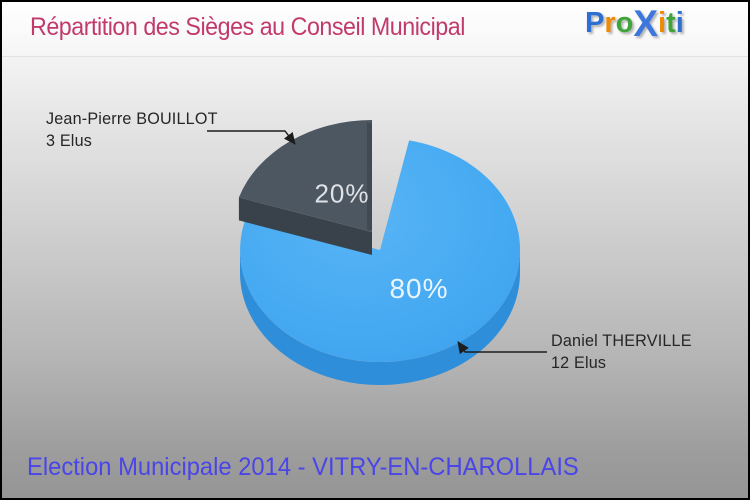  Describe the element at coordinates (671, 23) in the screenshot. I see `logo-letter: t` at that location.